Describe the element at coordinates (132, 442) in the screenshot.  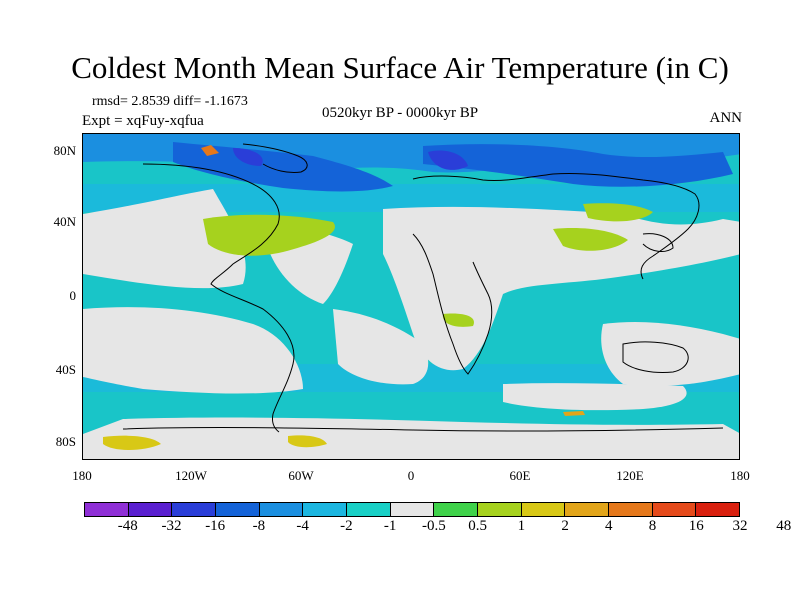
I see `antarctic-warm-west` at that location.